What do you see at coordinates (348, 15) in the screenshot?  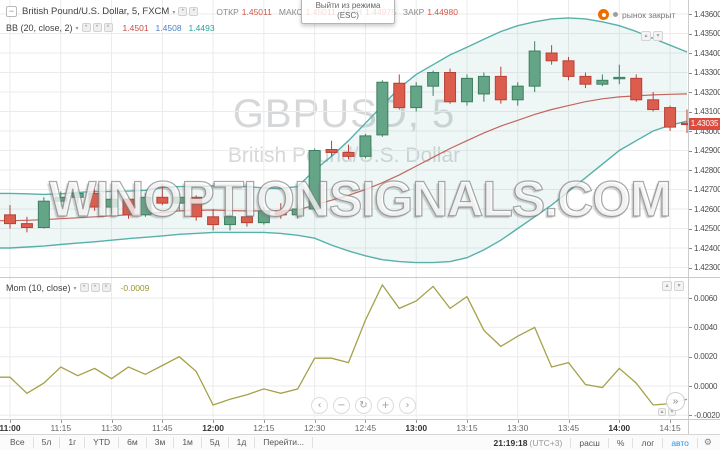 I see `tooltip-line2: (ESC)` at bounding box center [348, 15].